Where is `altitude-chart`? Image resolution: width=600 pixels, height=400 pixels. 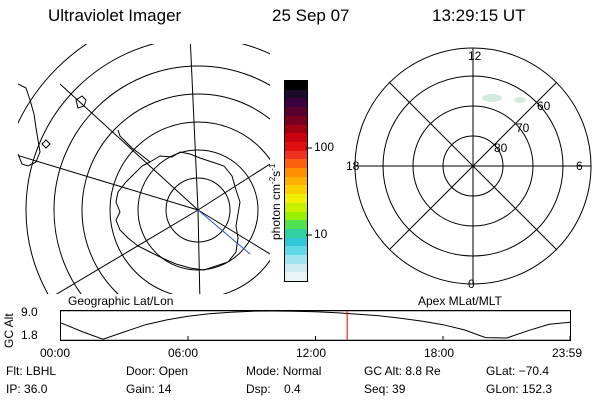
altitude-chart is located at coordinates (315, 325).